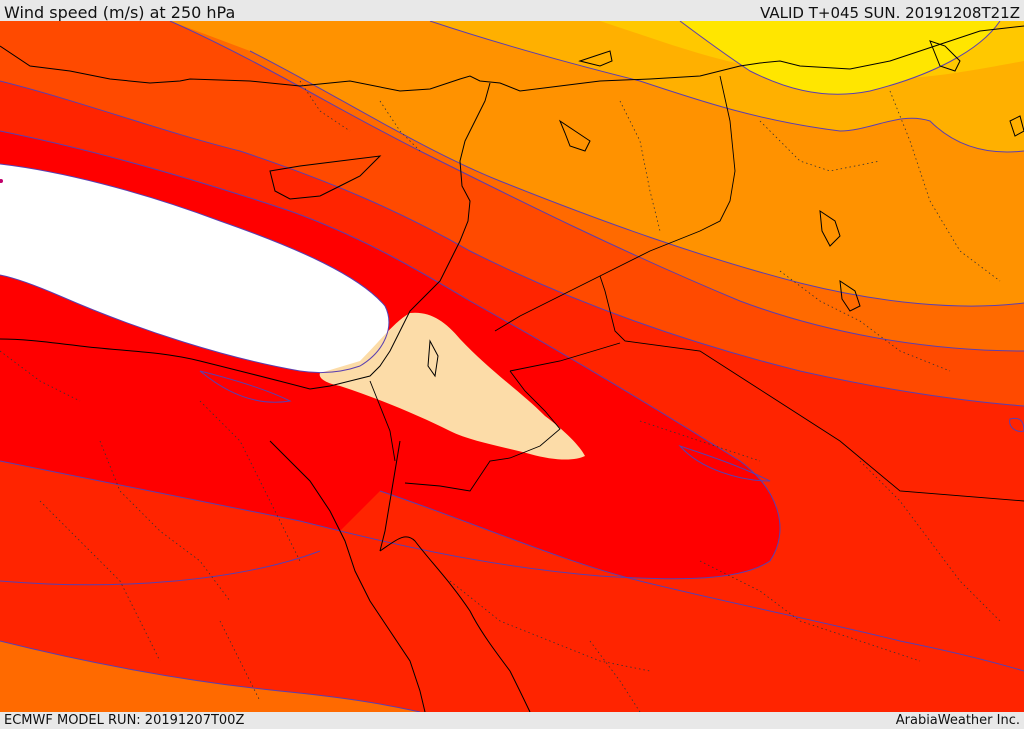 The width and height of the screenshot is (1024, 729). I want to click on map-title: Wind speed (m/s) at 250 hPa, so click(120, 12).